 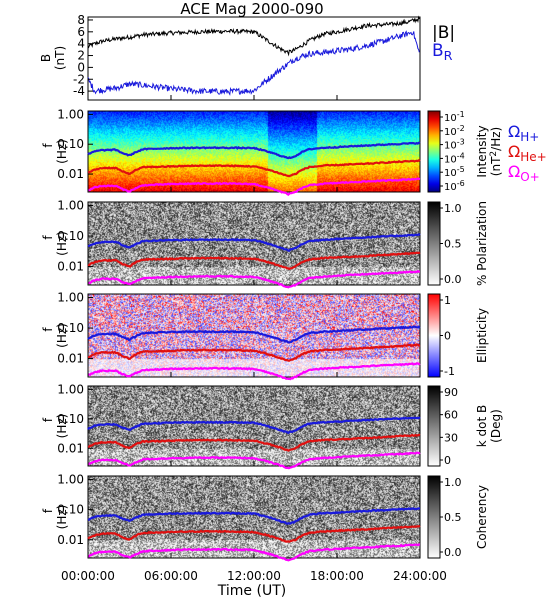 What do you see at coordinates (434, 517) in the screenshot?
I see `colorbar-coherency` at bounding box center [434, 517].